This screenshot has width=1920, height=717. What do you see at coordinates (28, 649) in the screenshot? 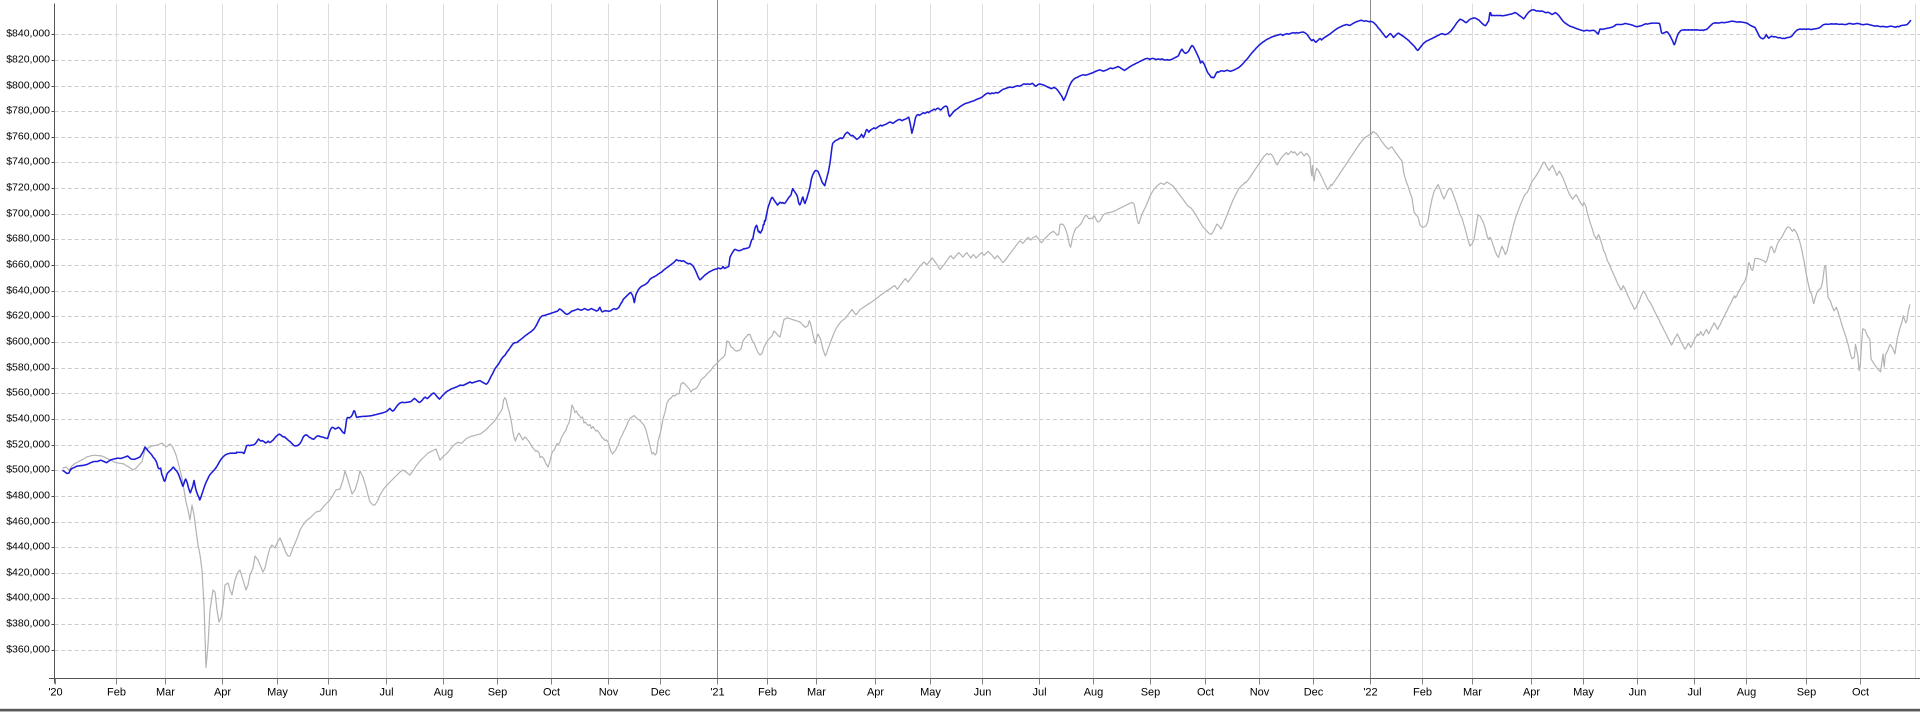
I see `svg-text: $360,000` at bounding box center [28, 649].